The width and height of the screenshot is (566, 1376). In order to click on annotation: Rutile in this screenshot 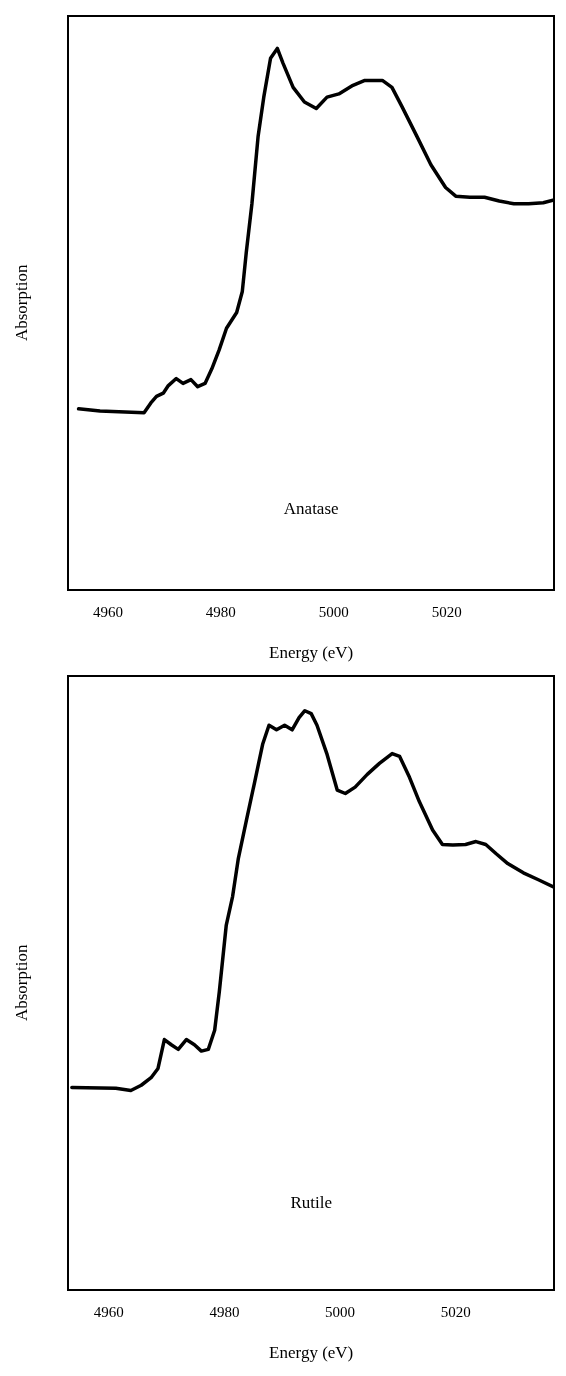, I will do `click(311, 1203)`.